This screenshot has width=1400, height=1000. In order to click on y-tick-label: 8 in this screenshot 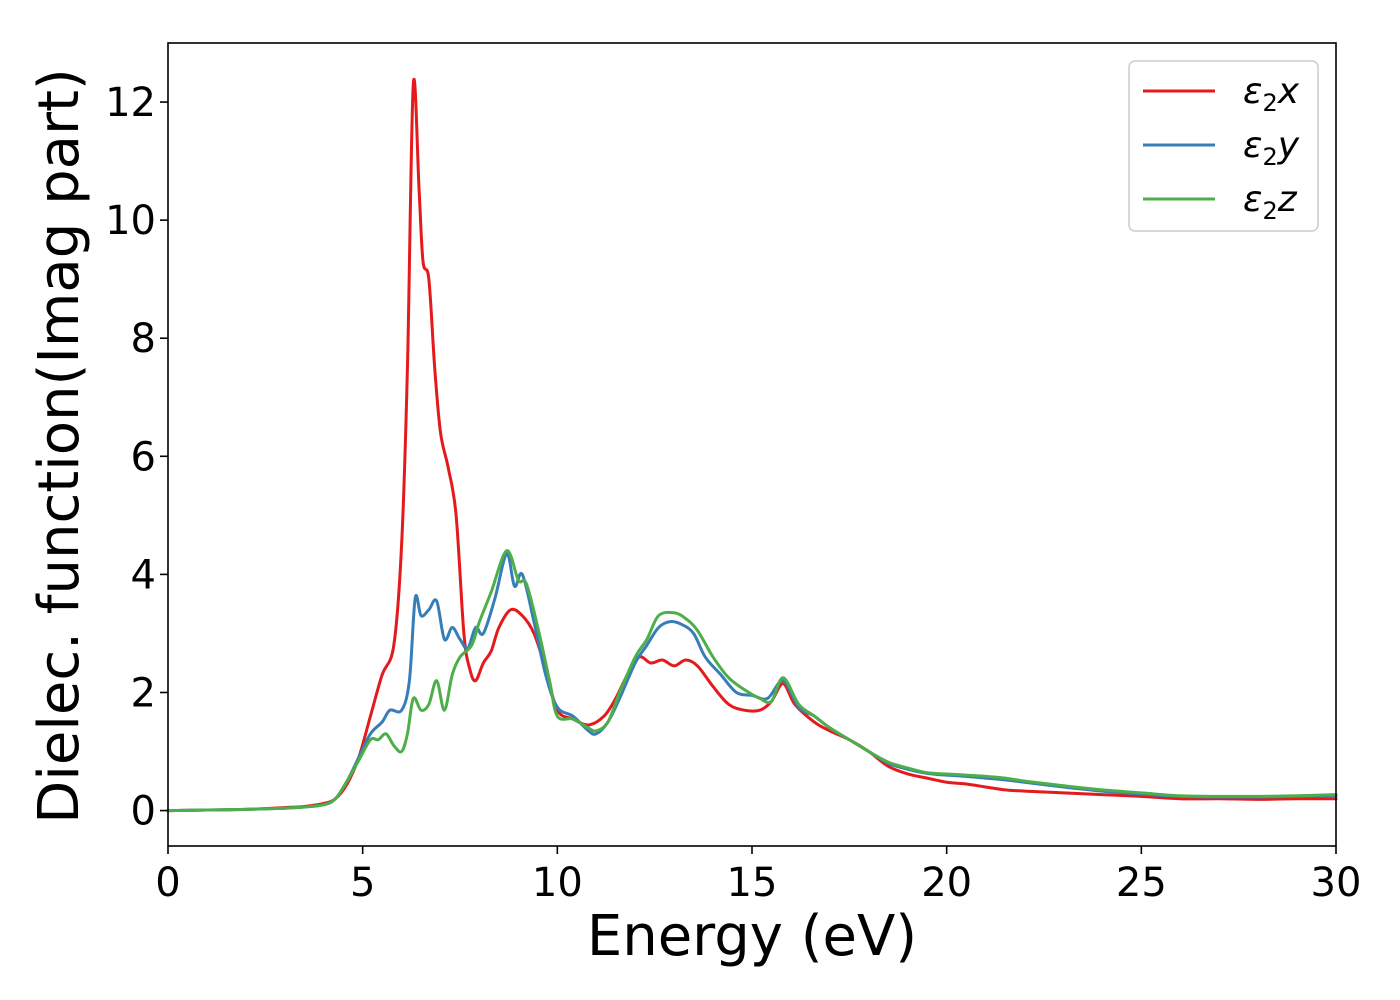, I will do `click(143, 339)`.